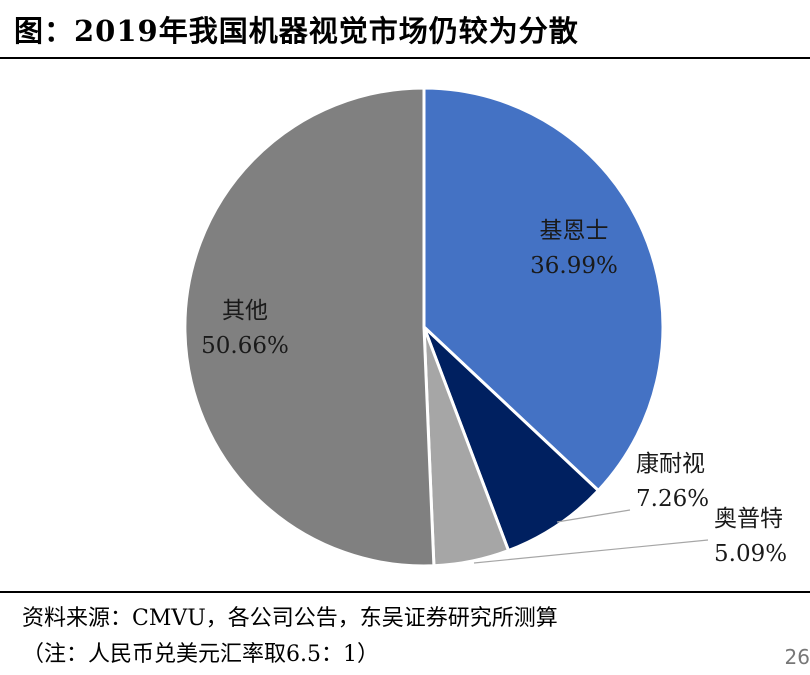 Image resolution: width=810 pixels, height=675 pixels. What do you see at coordinates (245, 311) in the screenshot?
I see `slice-name-label-4: 其他` at bounding box center [245, 311].